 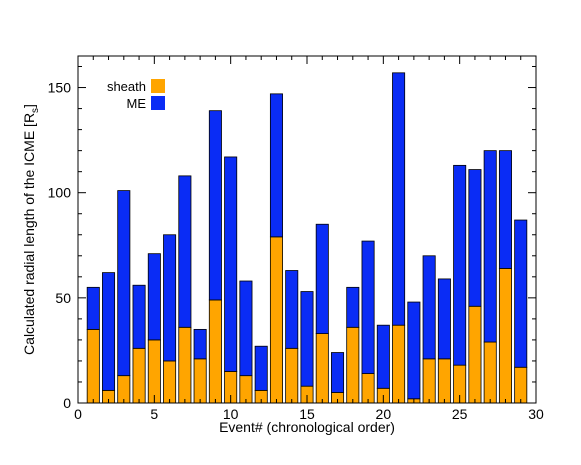 What do you see at coordinates (154, 414) in the screenshot?
I see `x-tick-label: 5` at bounding box center [154, 414].